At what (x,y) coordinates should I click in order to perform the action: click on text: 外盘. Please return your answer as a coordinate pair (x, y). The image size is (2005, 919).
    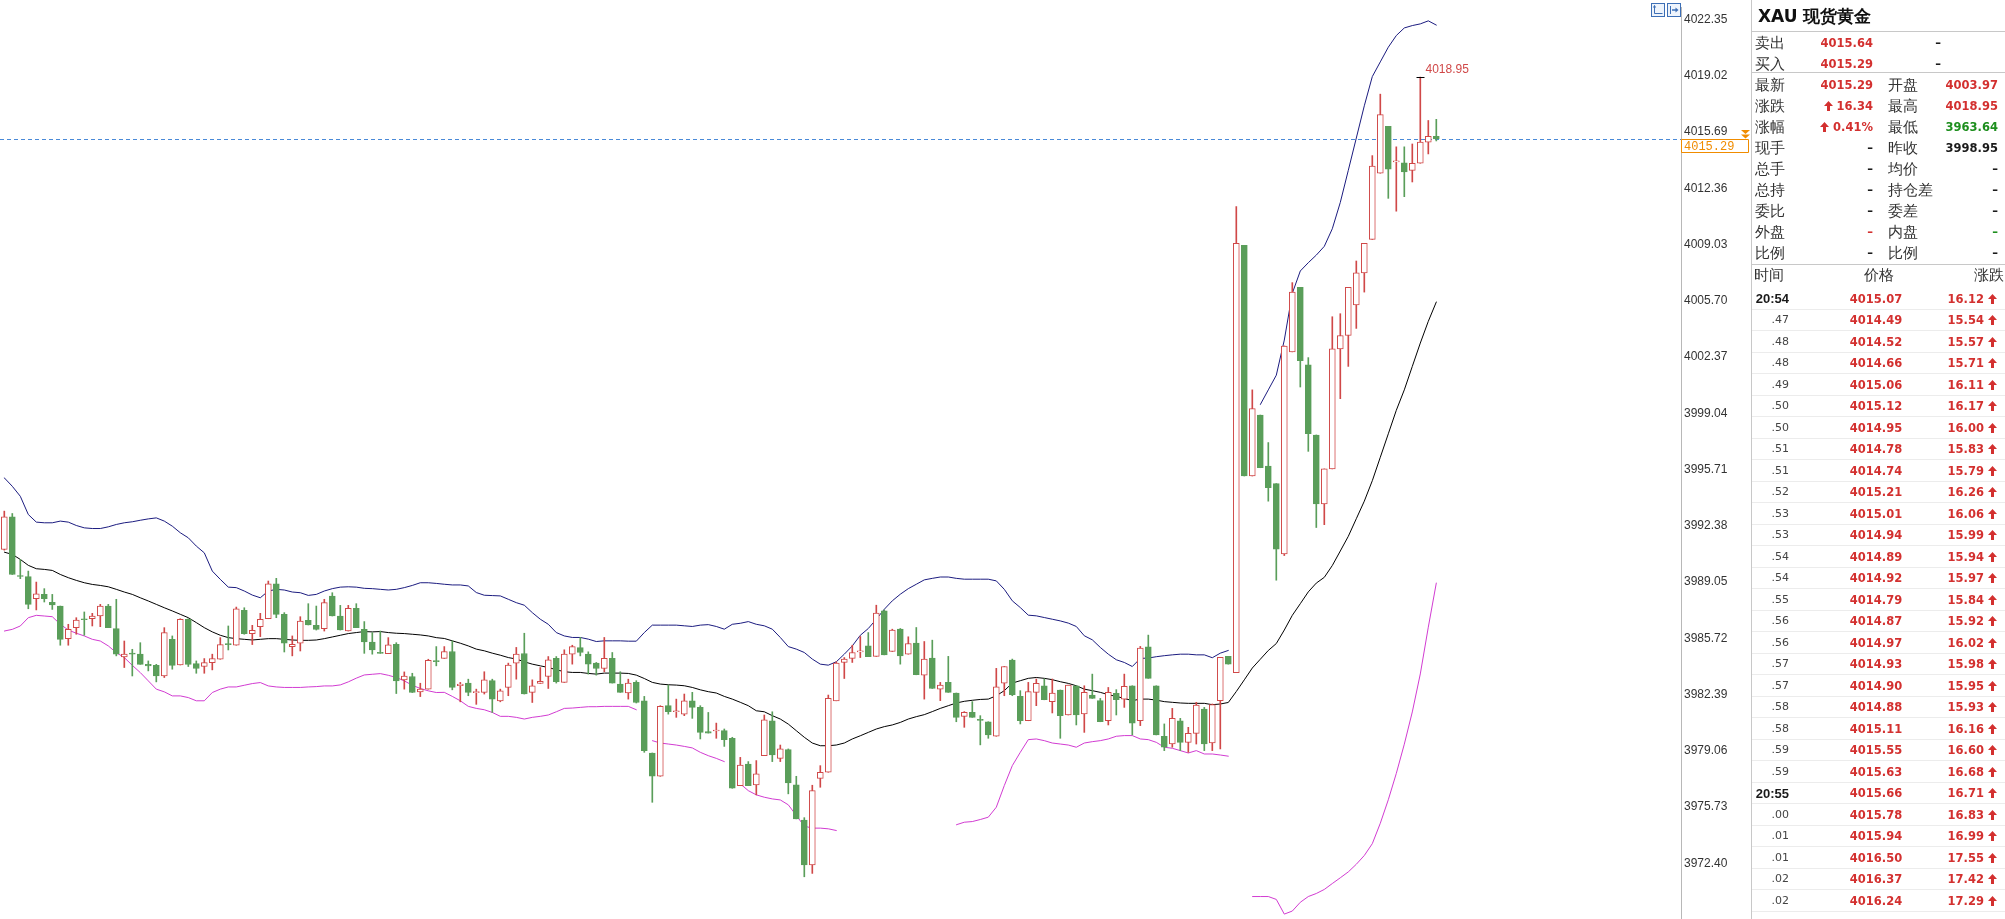
    Looking at the image, I should click on (1770, 231).